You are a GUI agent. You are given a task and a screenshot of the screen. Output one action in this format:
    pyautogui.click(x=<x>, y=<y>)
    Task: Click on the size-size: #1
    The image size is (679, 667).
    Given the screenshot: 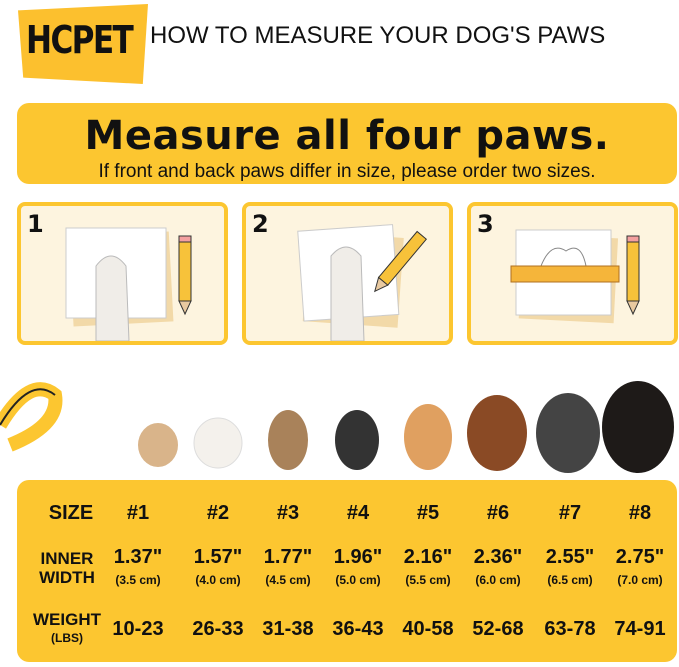 What is the action you would take?
    pyautogui.click(x=138, y=513)
    